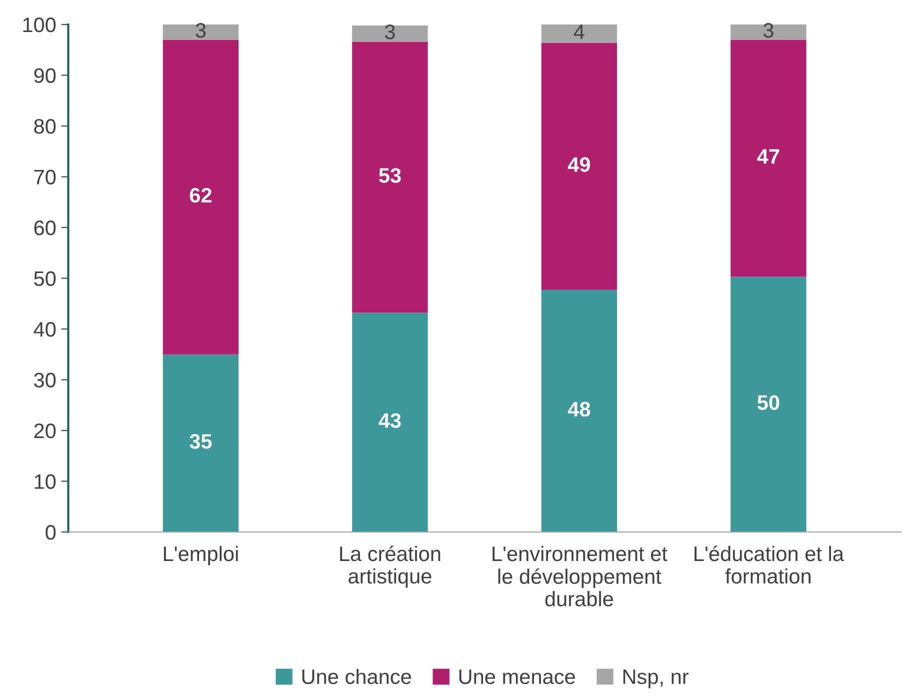  I want to click on data-label: 4, so click(579, 32).